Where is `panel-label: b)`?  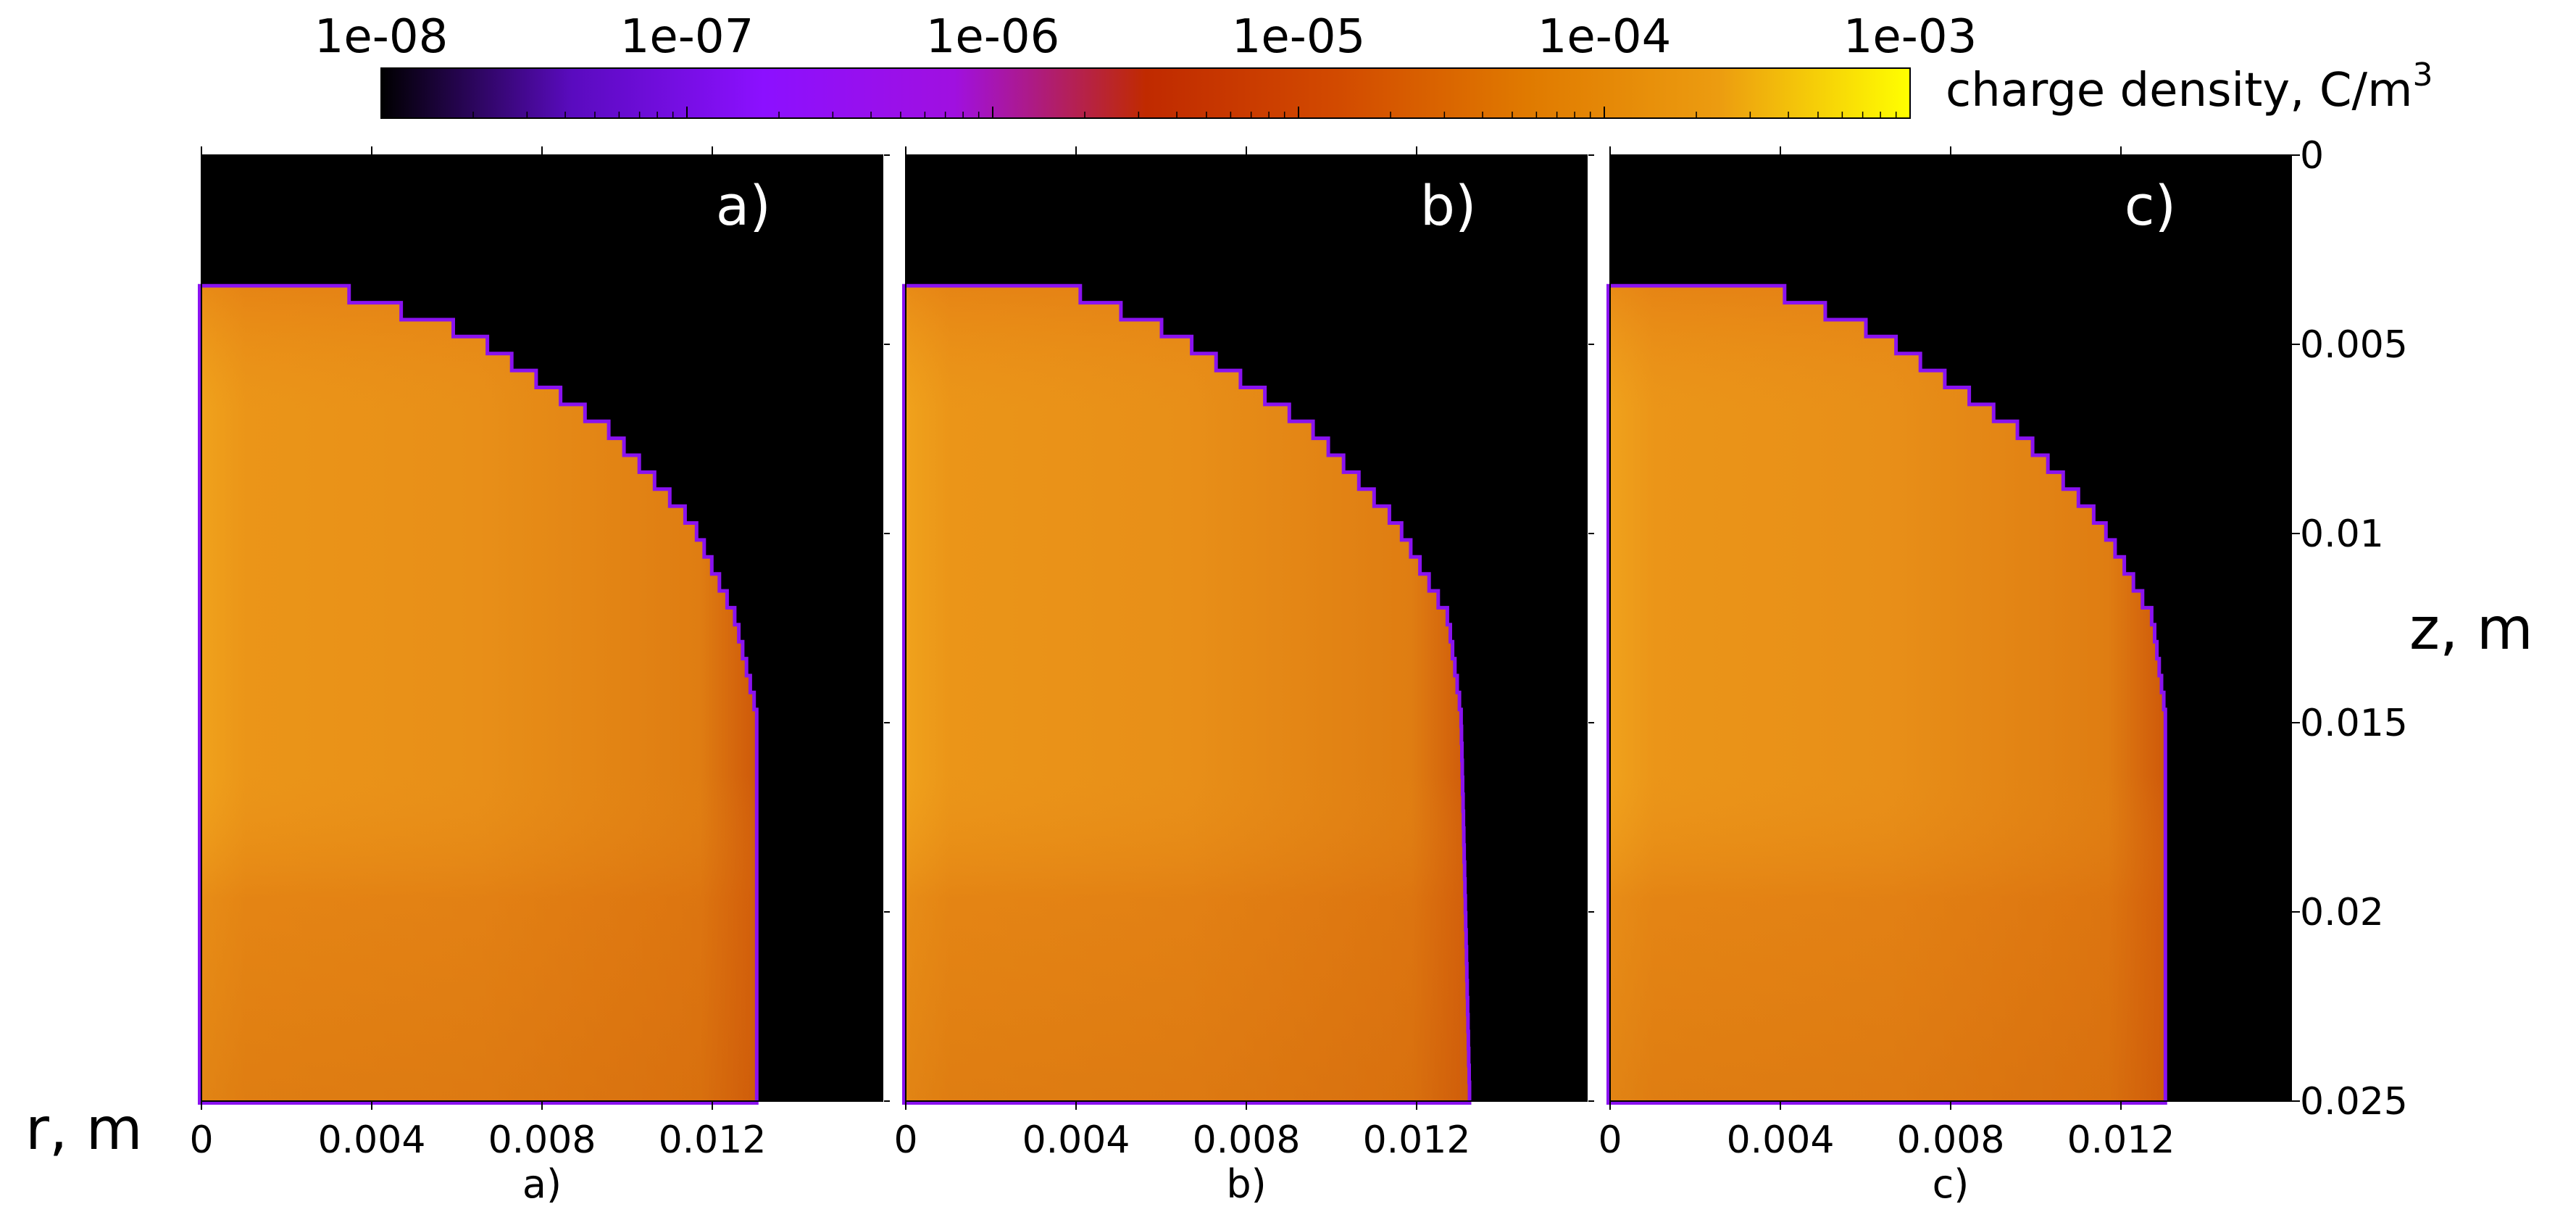
panel-label: b) is located at coordinates (1448, 205).